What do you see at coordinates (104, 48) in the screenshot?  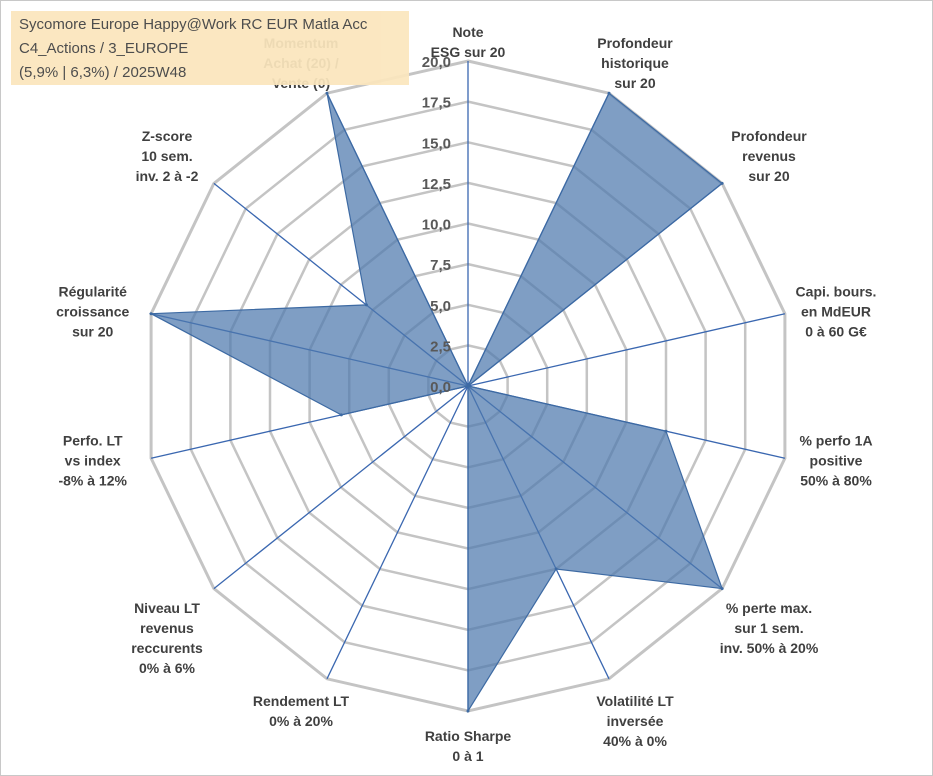 I see `fund-category: C4_Actions / 3_EUROPE` at bounding box center [104, 48].